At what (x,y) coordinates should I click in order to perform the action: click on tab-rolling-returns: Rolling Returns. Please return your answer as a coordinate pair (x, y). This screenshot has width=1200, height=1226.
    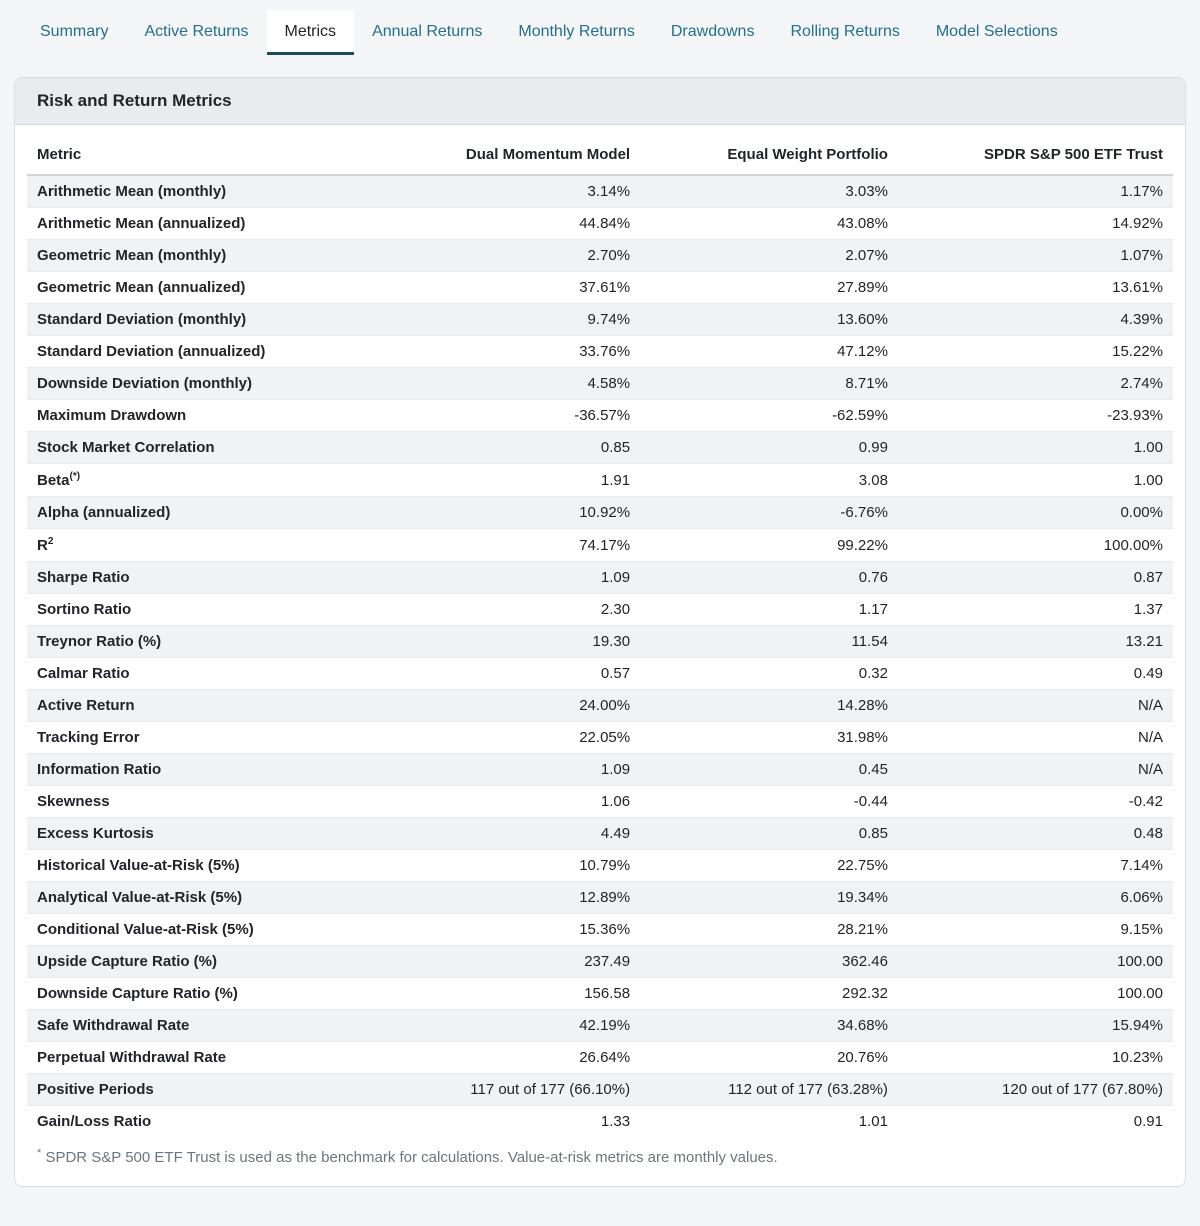
    Looking at the image, I should click on (845, 31).